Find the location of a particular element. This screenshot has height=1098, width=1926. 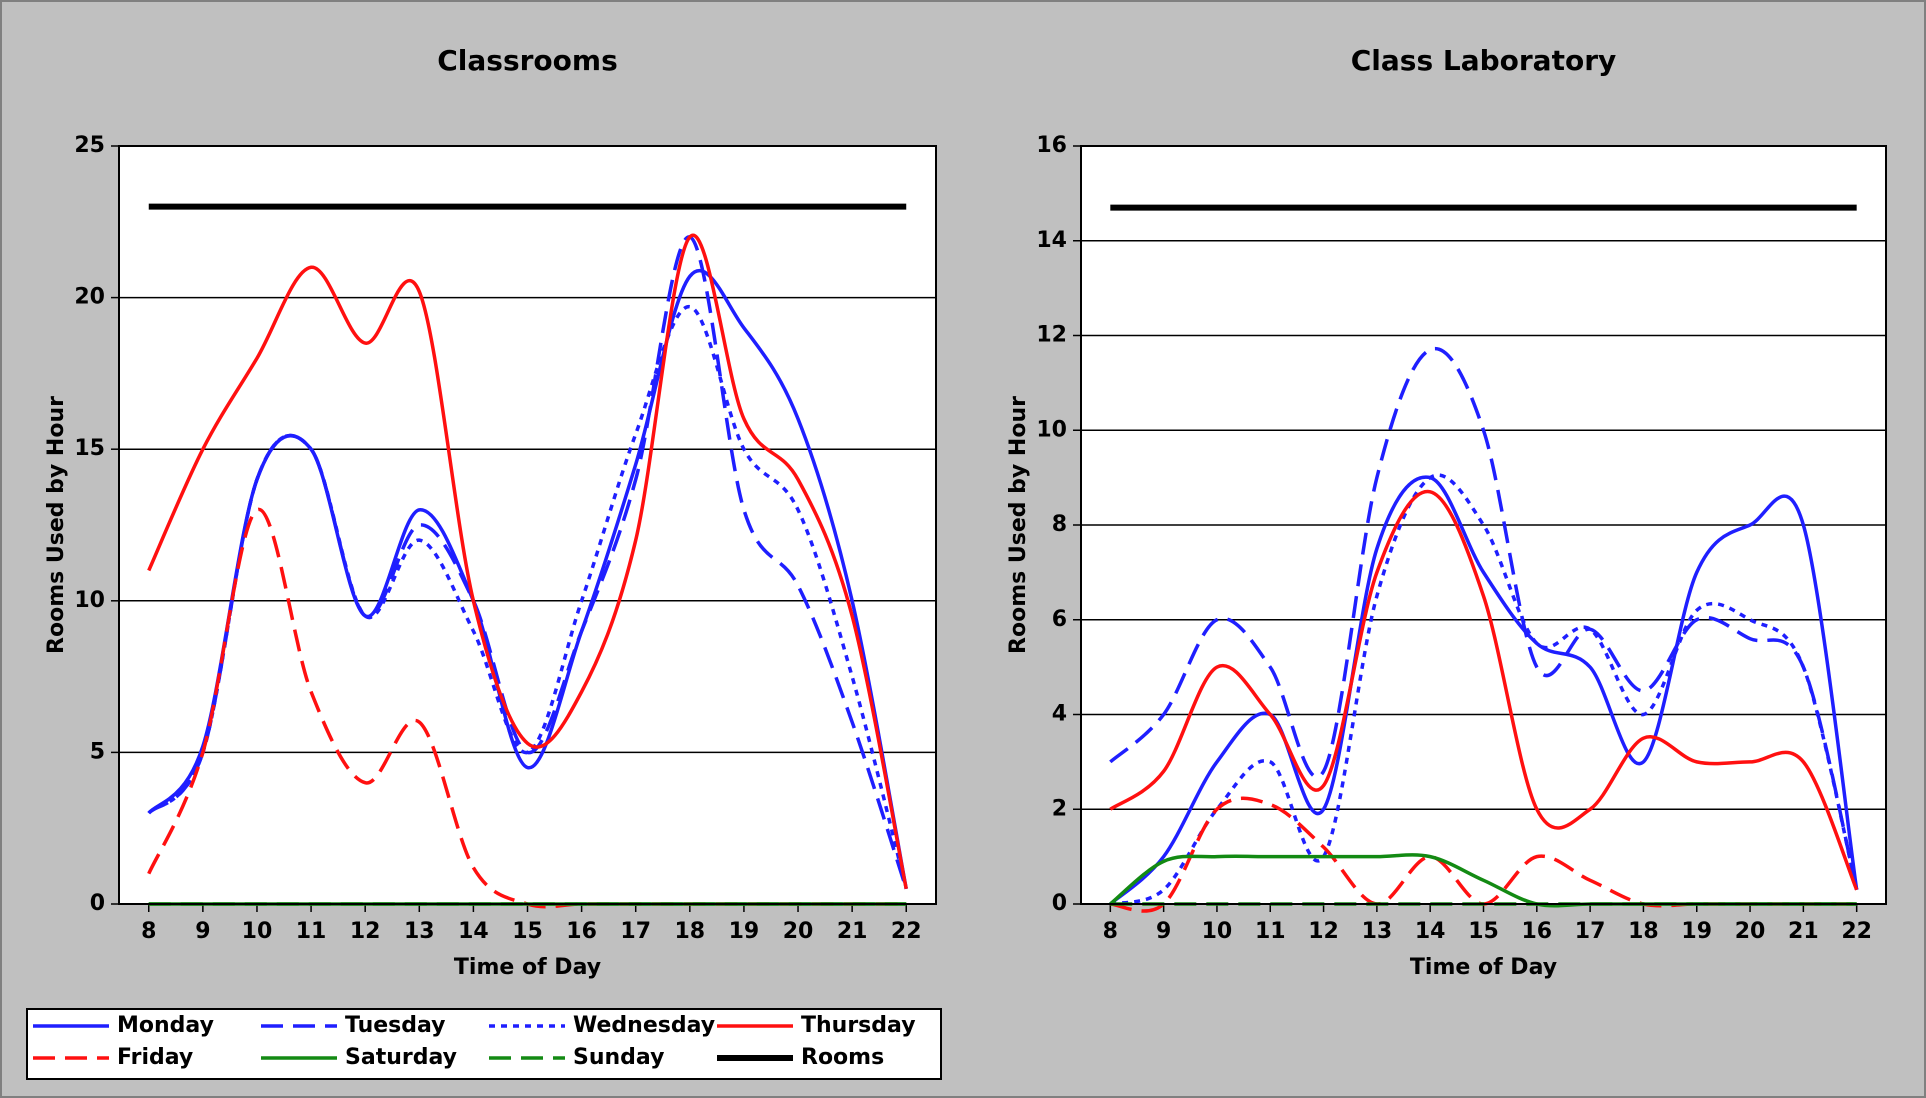

y-tick-label: 5 is located at coordinates (97, 751).